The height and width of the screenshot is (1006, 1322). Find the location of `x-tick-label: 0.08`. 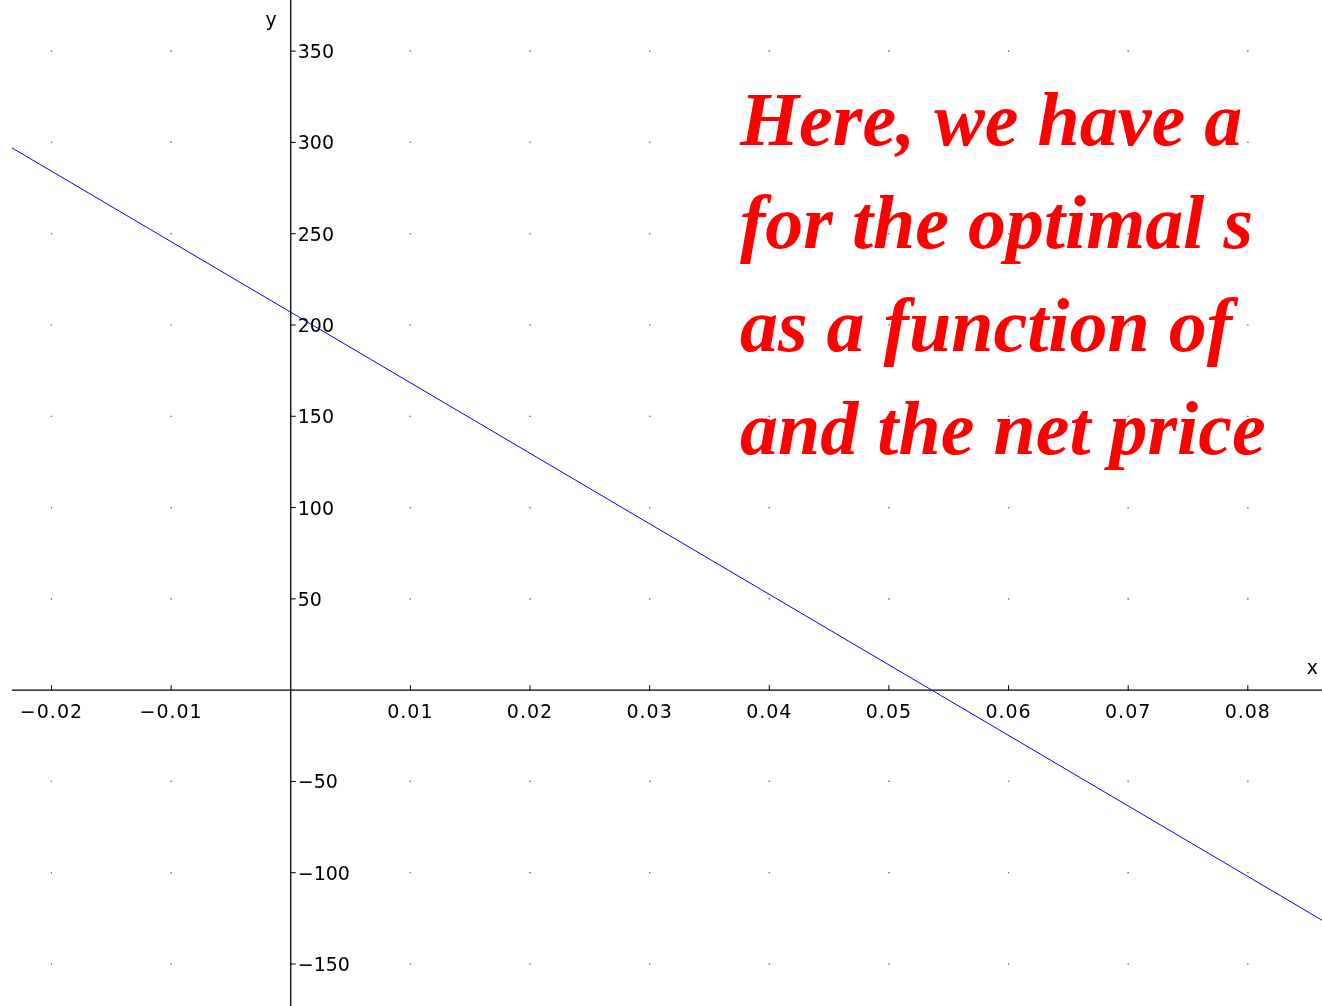

x-tick-label: 0.08 is located at coordinates (1247, 711).